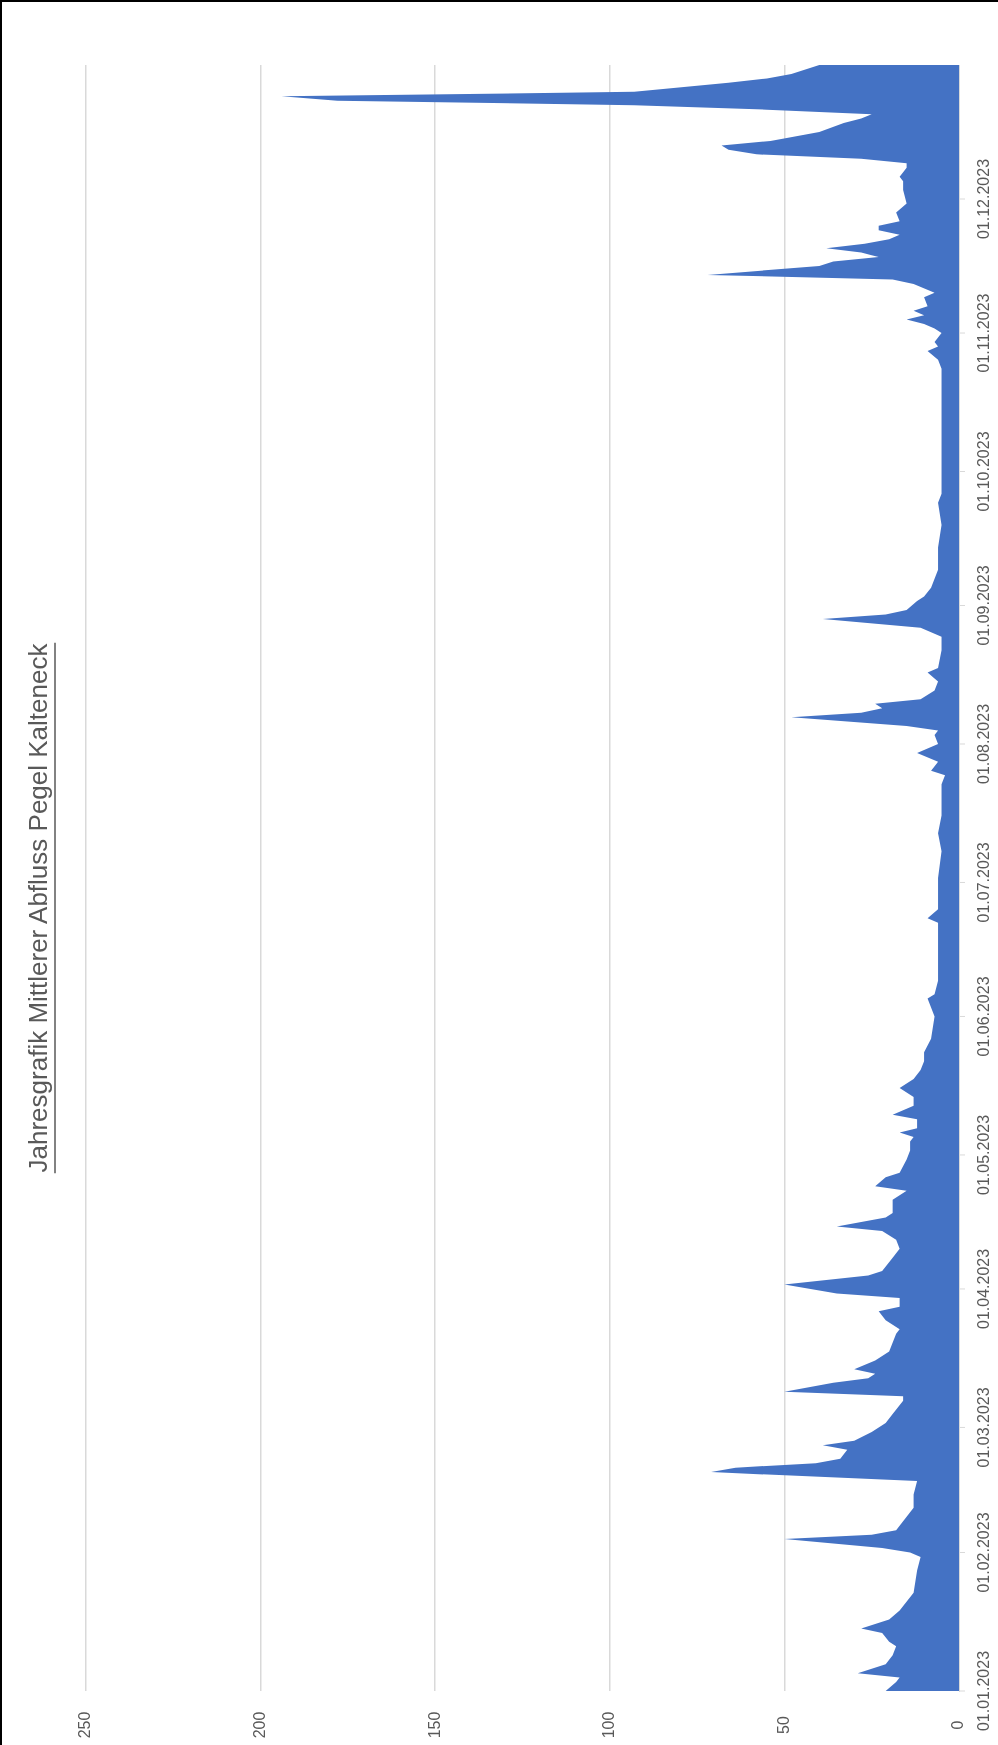 The height and width of the screenshot is (1745, 998). I want to click on x-tick-label: 0, so click(958, 1725).